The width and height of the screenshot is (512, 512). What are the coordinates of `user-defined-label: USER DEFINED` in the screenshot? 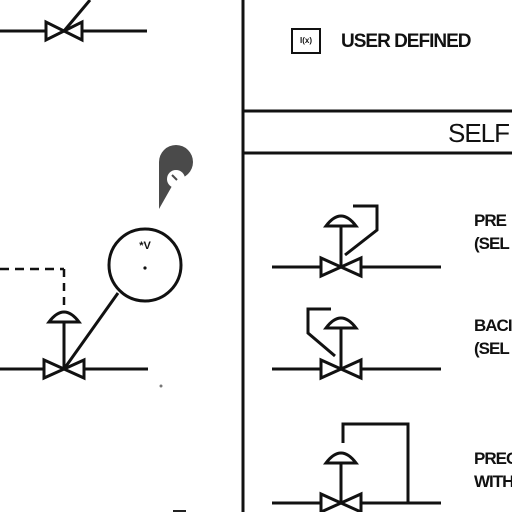 It's located at (406, 41).